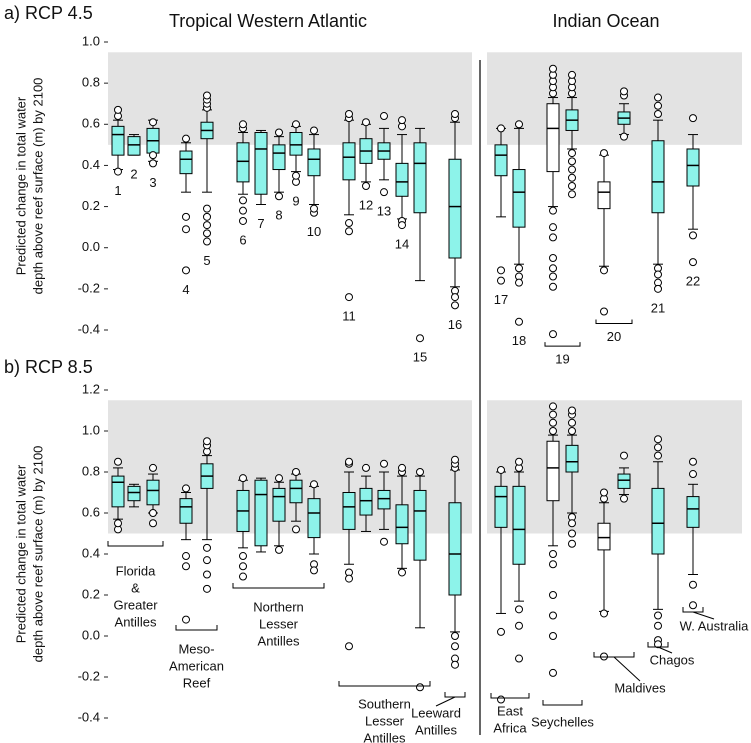  Describe the element at coordinates (136, 570) in the screenshot. I see `group-label: Florida` at that location.